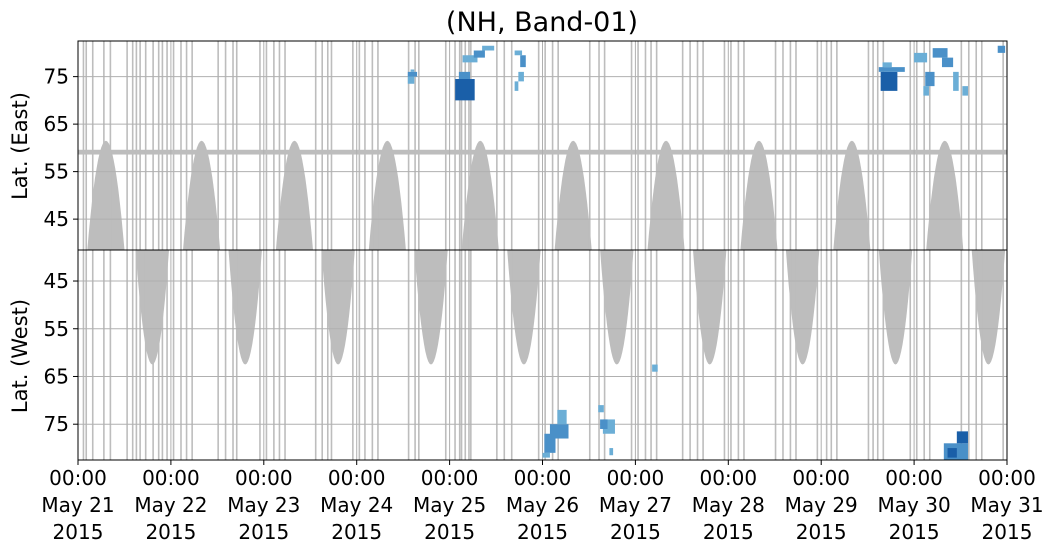  Describe the element at coordinates (755, 412) in the screenshot. I see `west-data-layer` at that location.